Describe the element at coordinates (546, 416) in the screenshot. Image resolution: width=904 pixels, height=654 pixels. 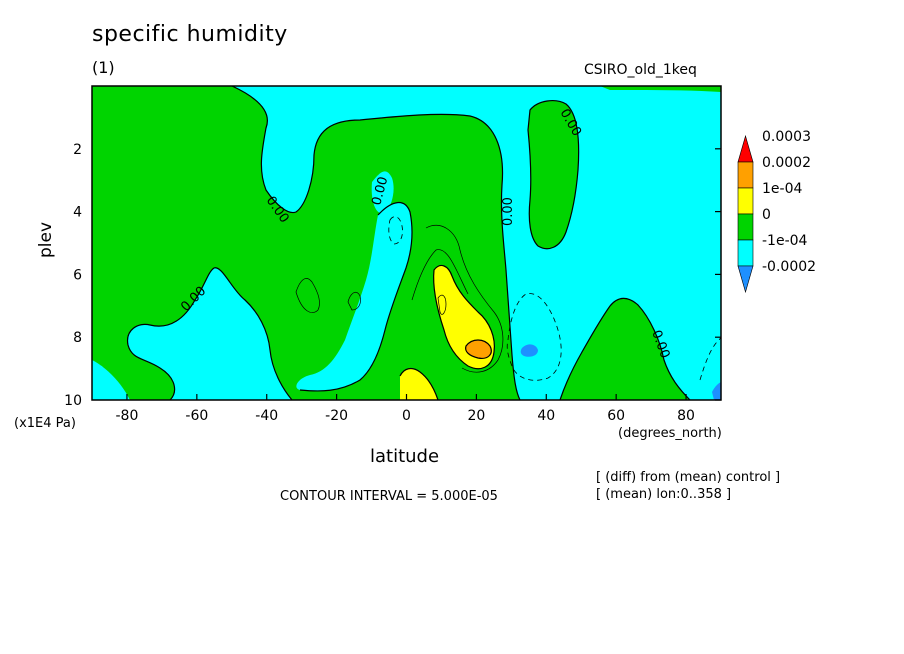
I see `x-tick-label: 40` at that location.